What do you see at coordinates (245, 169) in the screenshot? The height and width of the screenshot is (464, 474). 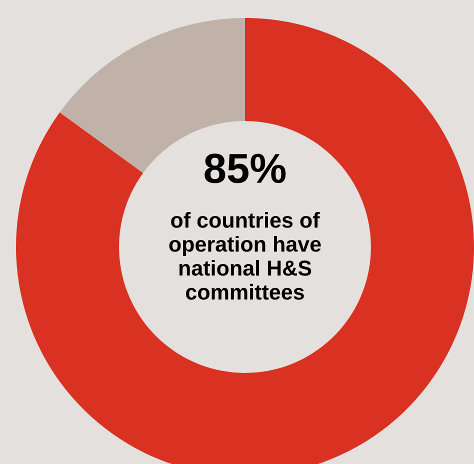 I see `text: 85%` at bounding box center [245, 169].